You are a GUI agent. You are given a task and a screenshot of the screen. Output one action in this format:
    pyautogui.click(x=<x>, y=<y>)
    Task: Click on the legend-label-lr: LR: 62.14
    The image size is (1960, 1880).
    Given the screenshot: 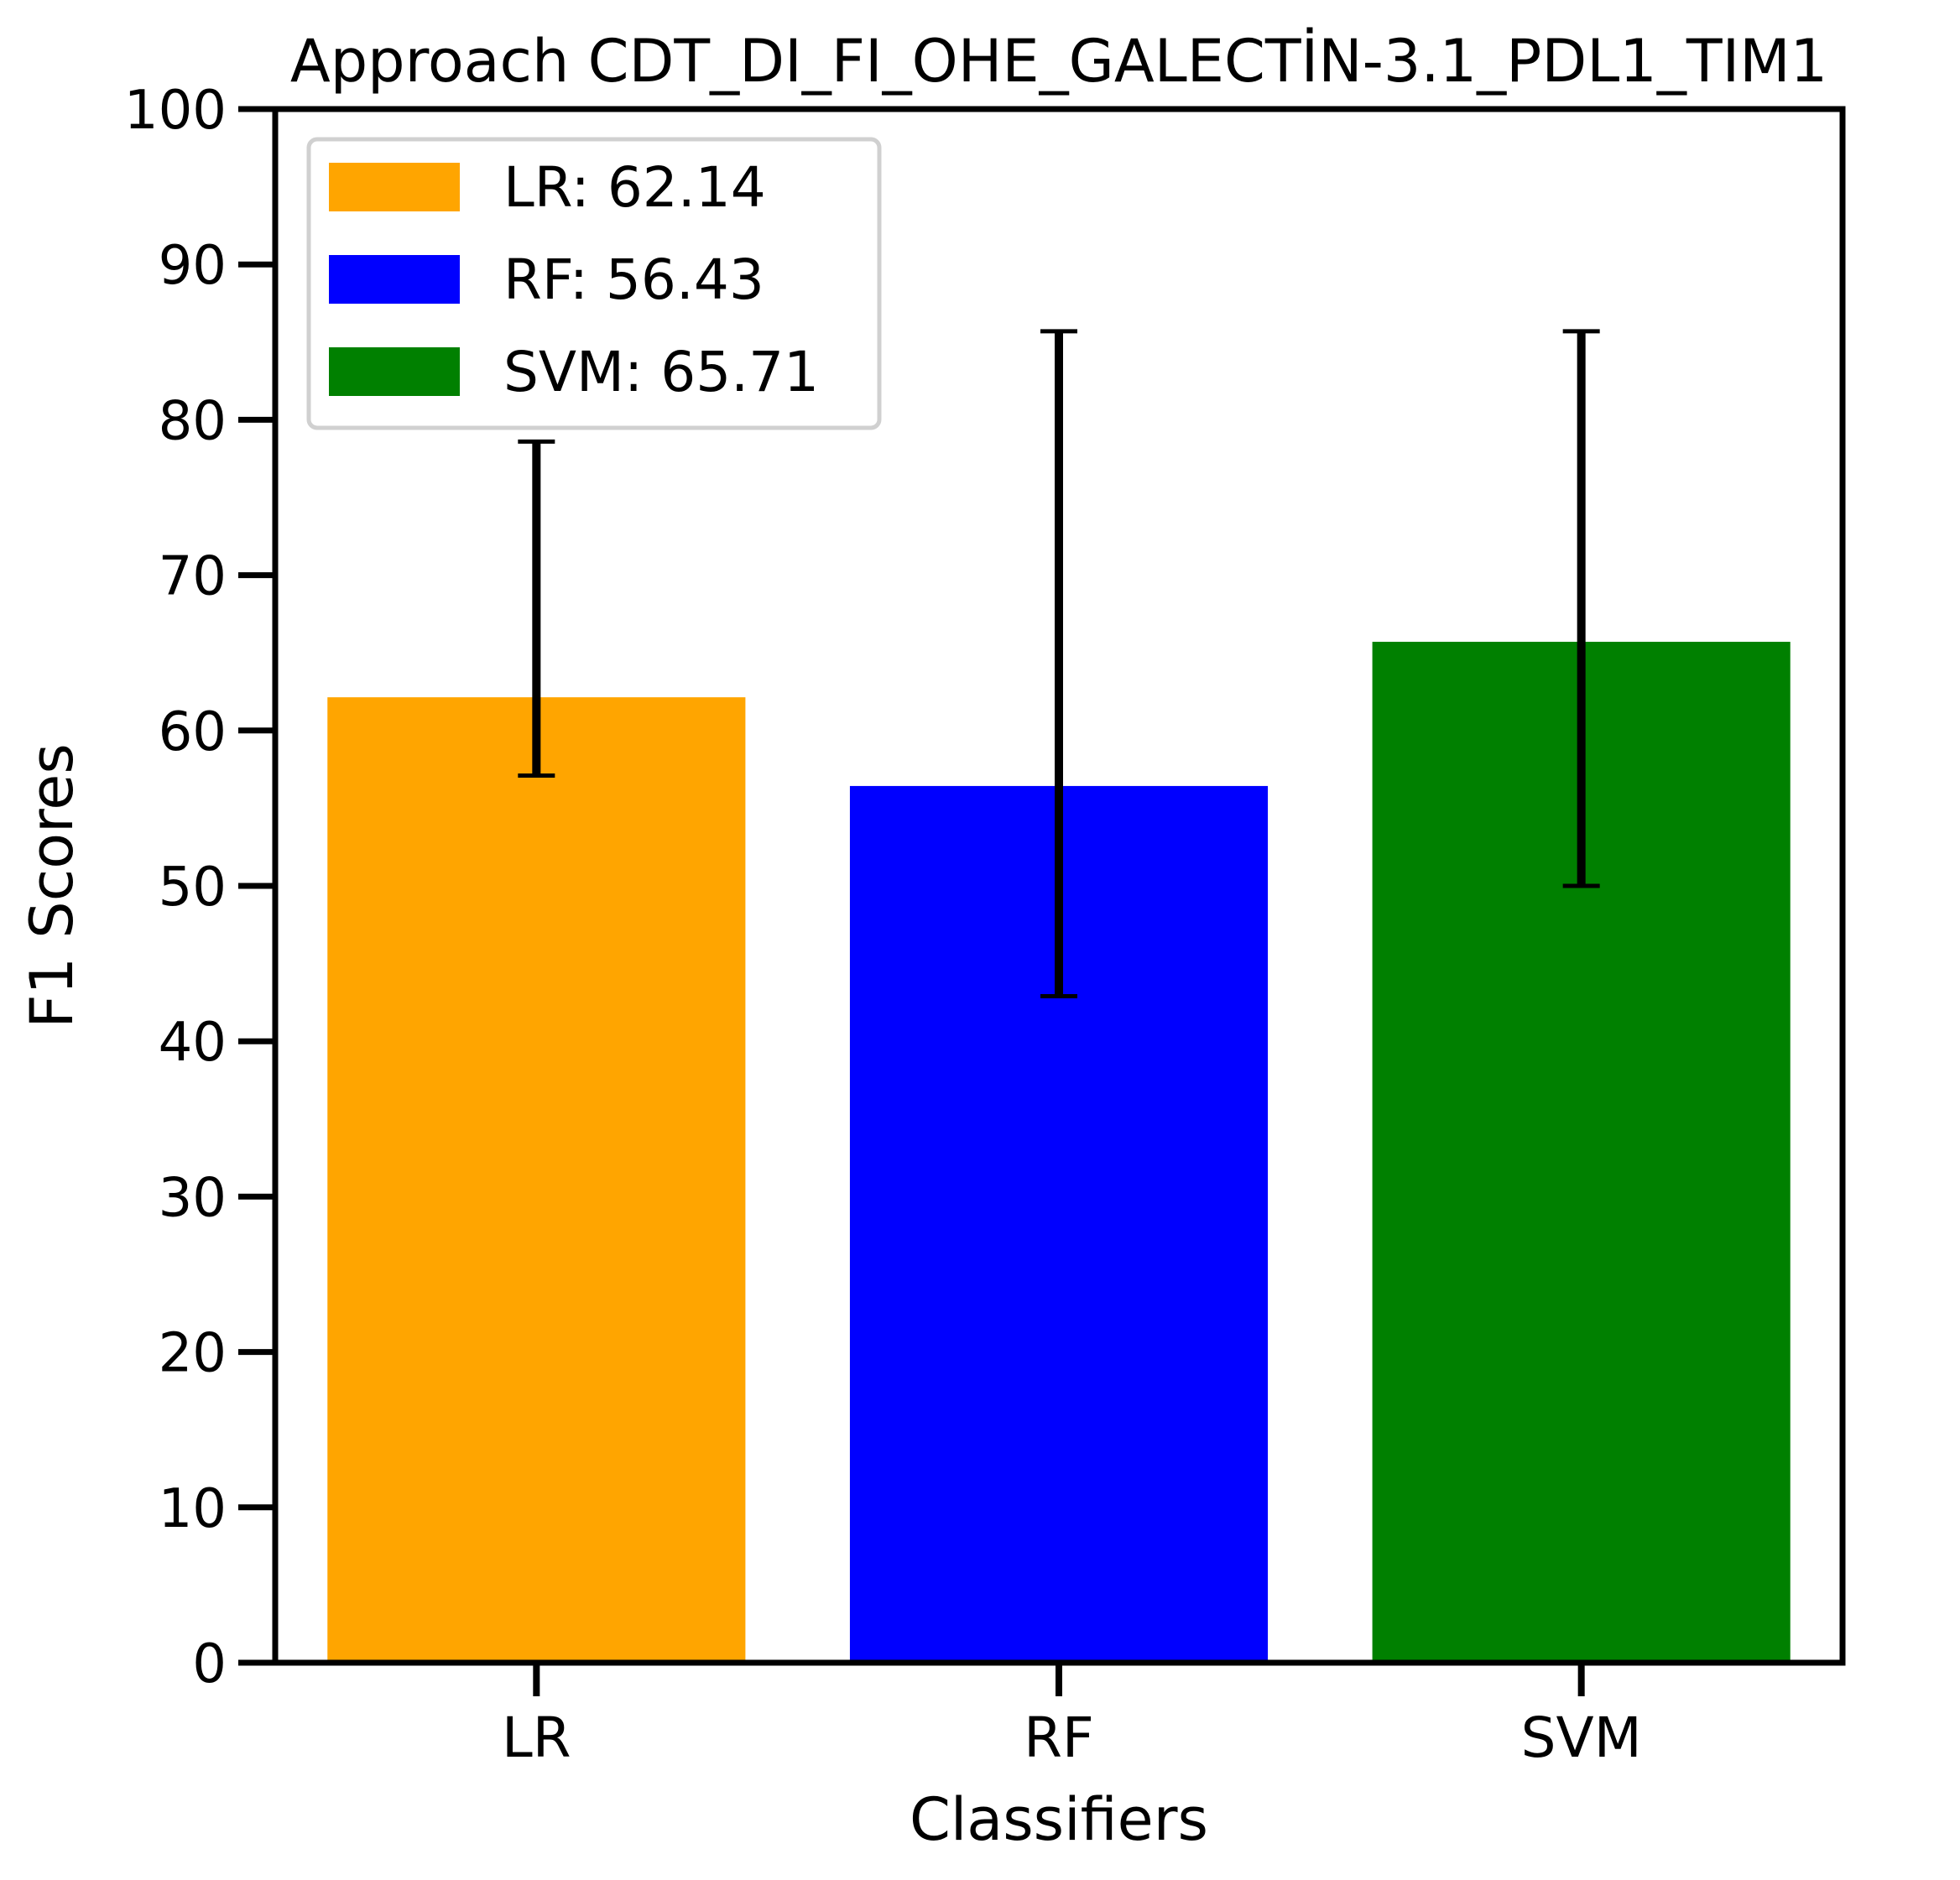 What is the action you would take?
    pyautogui.click(x=634, y=188)
    